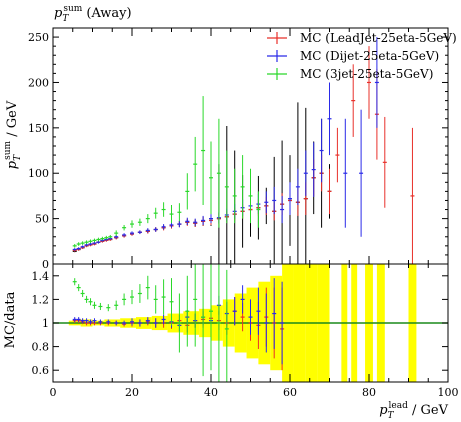  What do you see at coordinates (10, 319) in the screenshot?
I see `ratio-axis-title: MC/data` at bounding box center [10, 319].